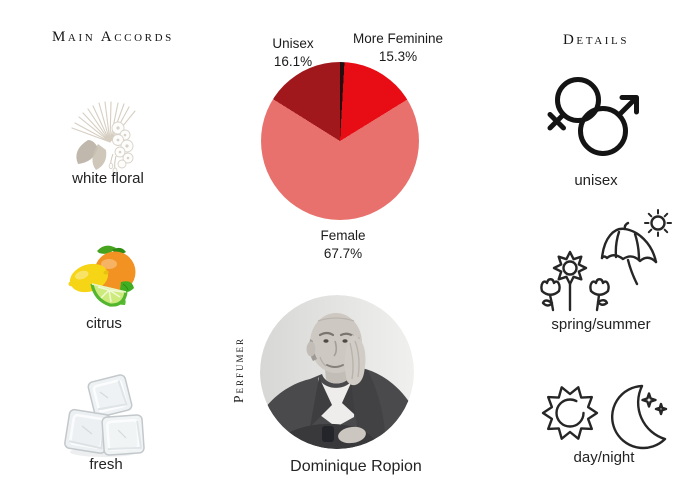  What do you see at coordinates (343, 244) in the screenshot?
I see `pie-label-female: Female 67.7%` at bounding box center [343, 244].